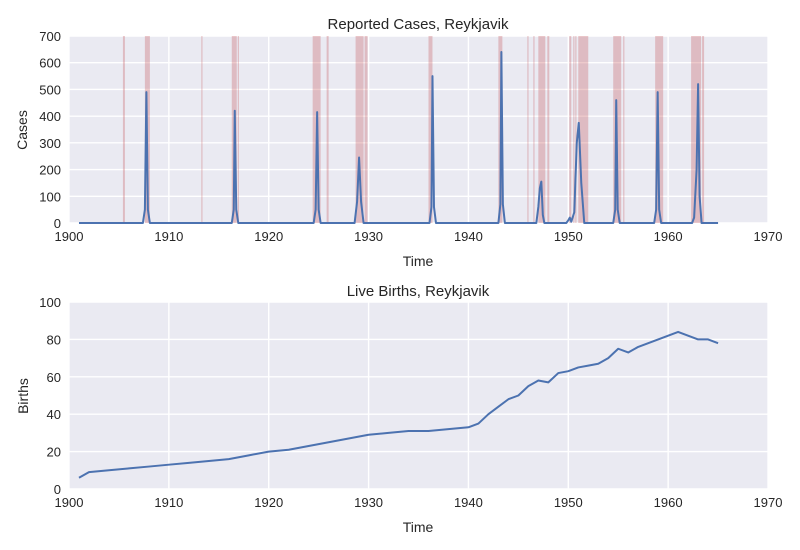 The image size is (800, 550). Describe the element at coordinates (50, 396) in the screenshot. I see `births-y-tick-labels: 0 20 40 60 80 100` at that location.